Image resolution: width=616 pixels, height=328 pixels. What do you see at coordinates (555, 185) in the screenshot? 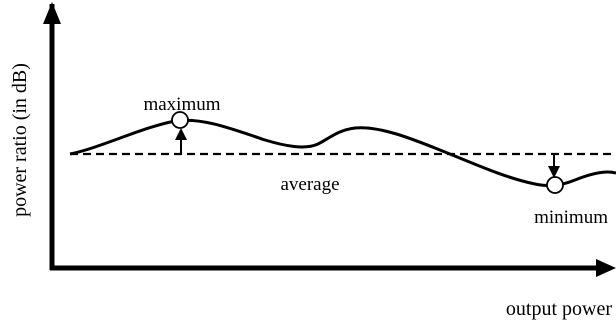
I see `minimum-circle` at bounding box center [555, 185].